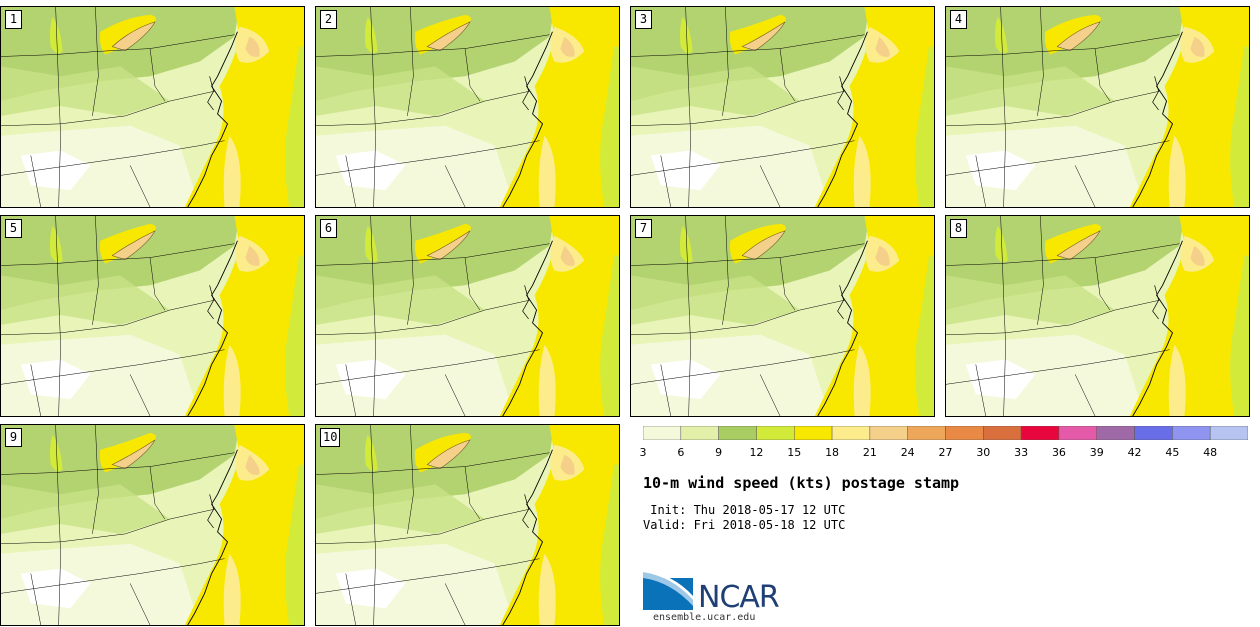 This screenshot has width=1260, height=627. I want to click on panel-number: 2, so click(328, 19).